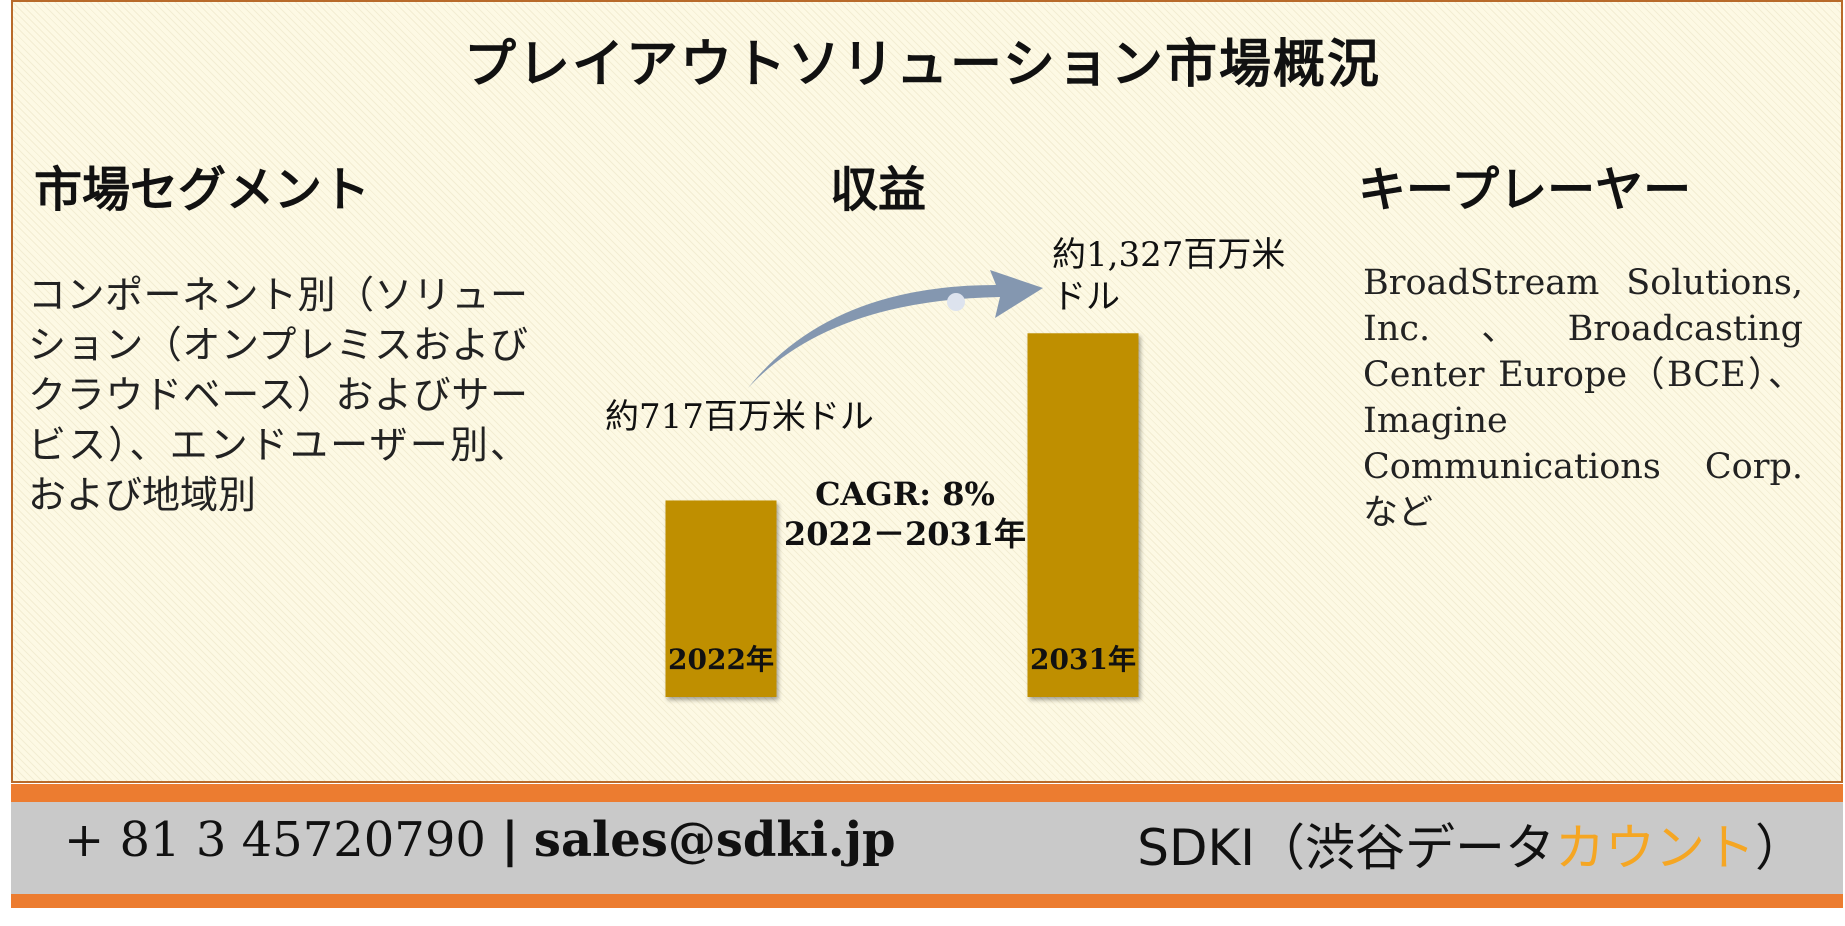 The height and width of the screenshot is (926, 1845). Describe the element at coordinates (905, 534) in the screenshot. I see `cagr-annotation: 2022－2031年` at that location.